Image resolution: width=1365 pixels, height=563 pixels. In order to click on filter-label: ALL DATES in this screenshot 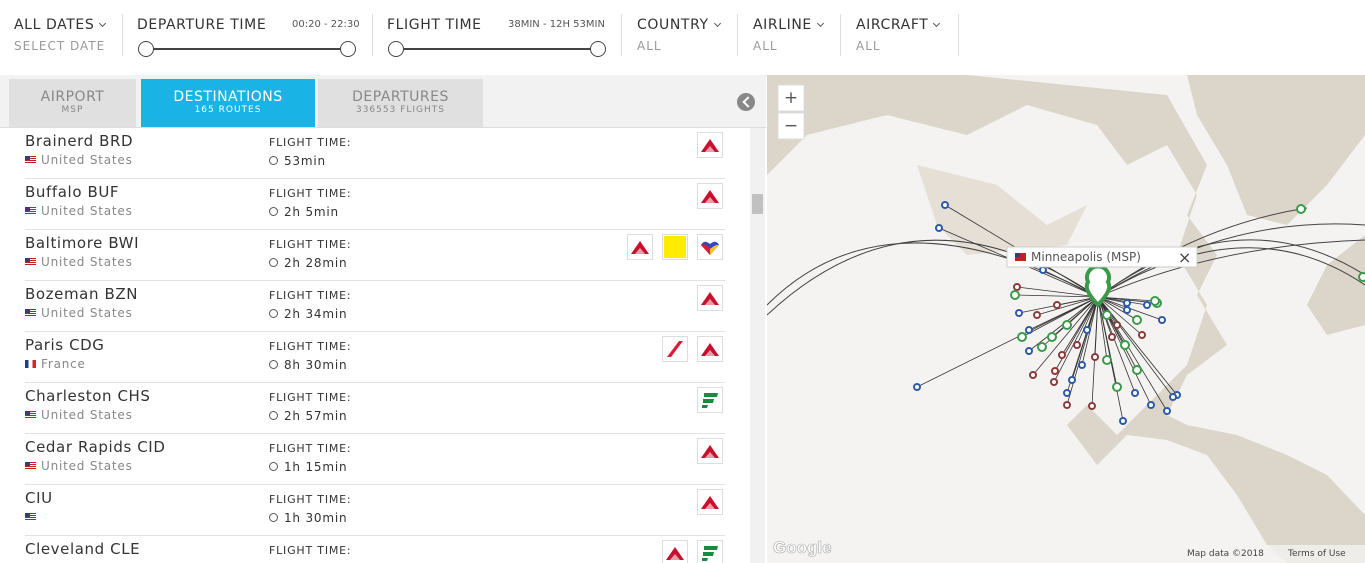, I will do `click(60, 25)`.